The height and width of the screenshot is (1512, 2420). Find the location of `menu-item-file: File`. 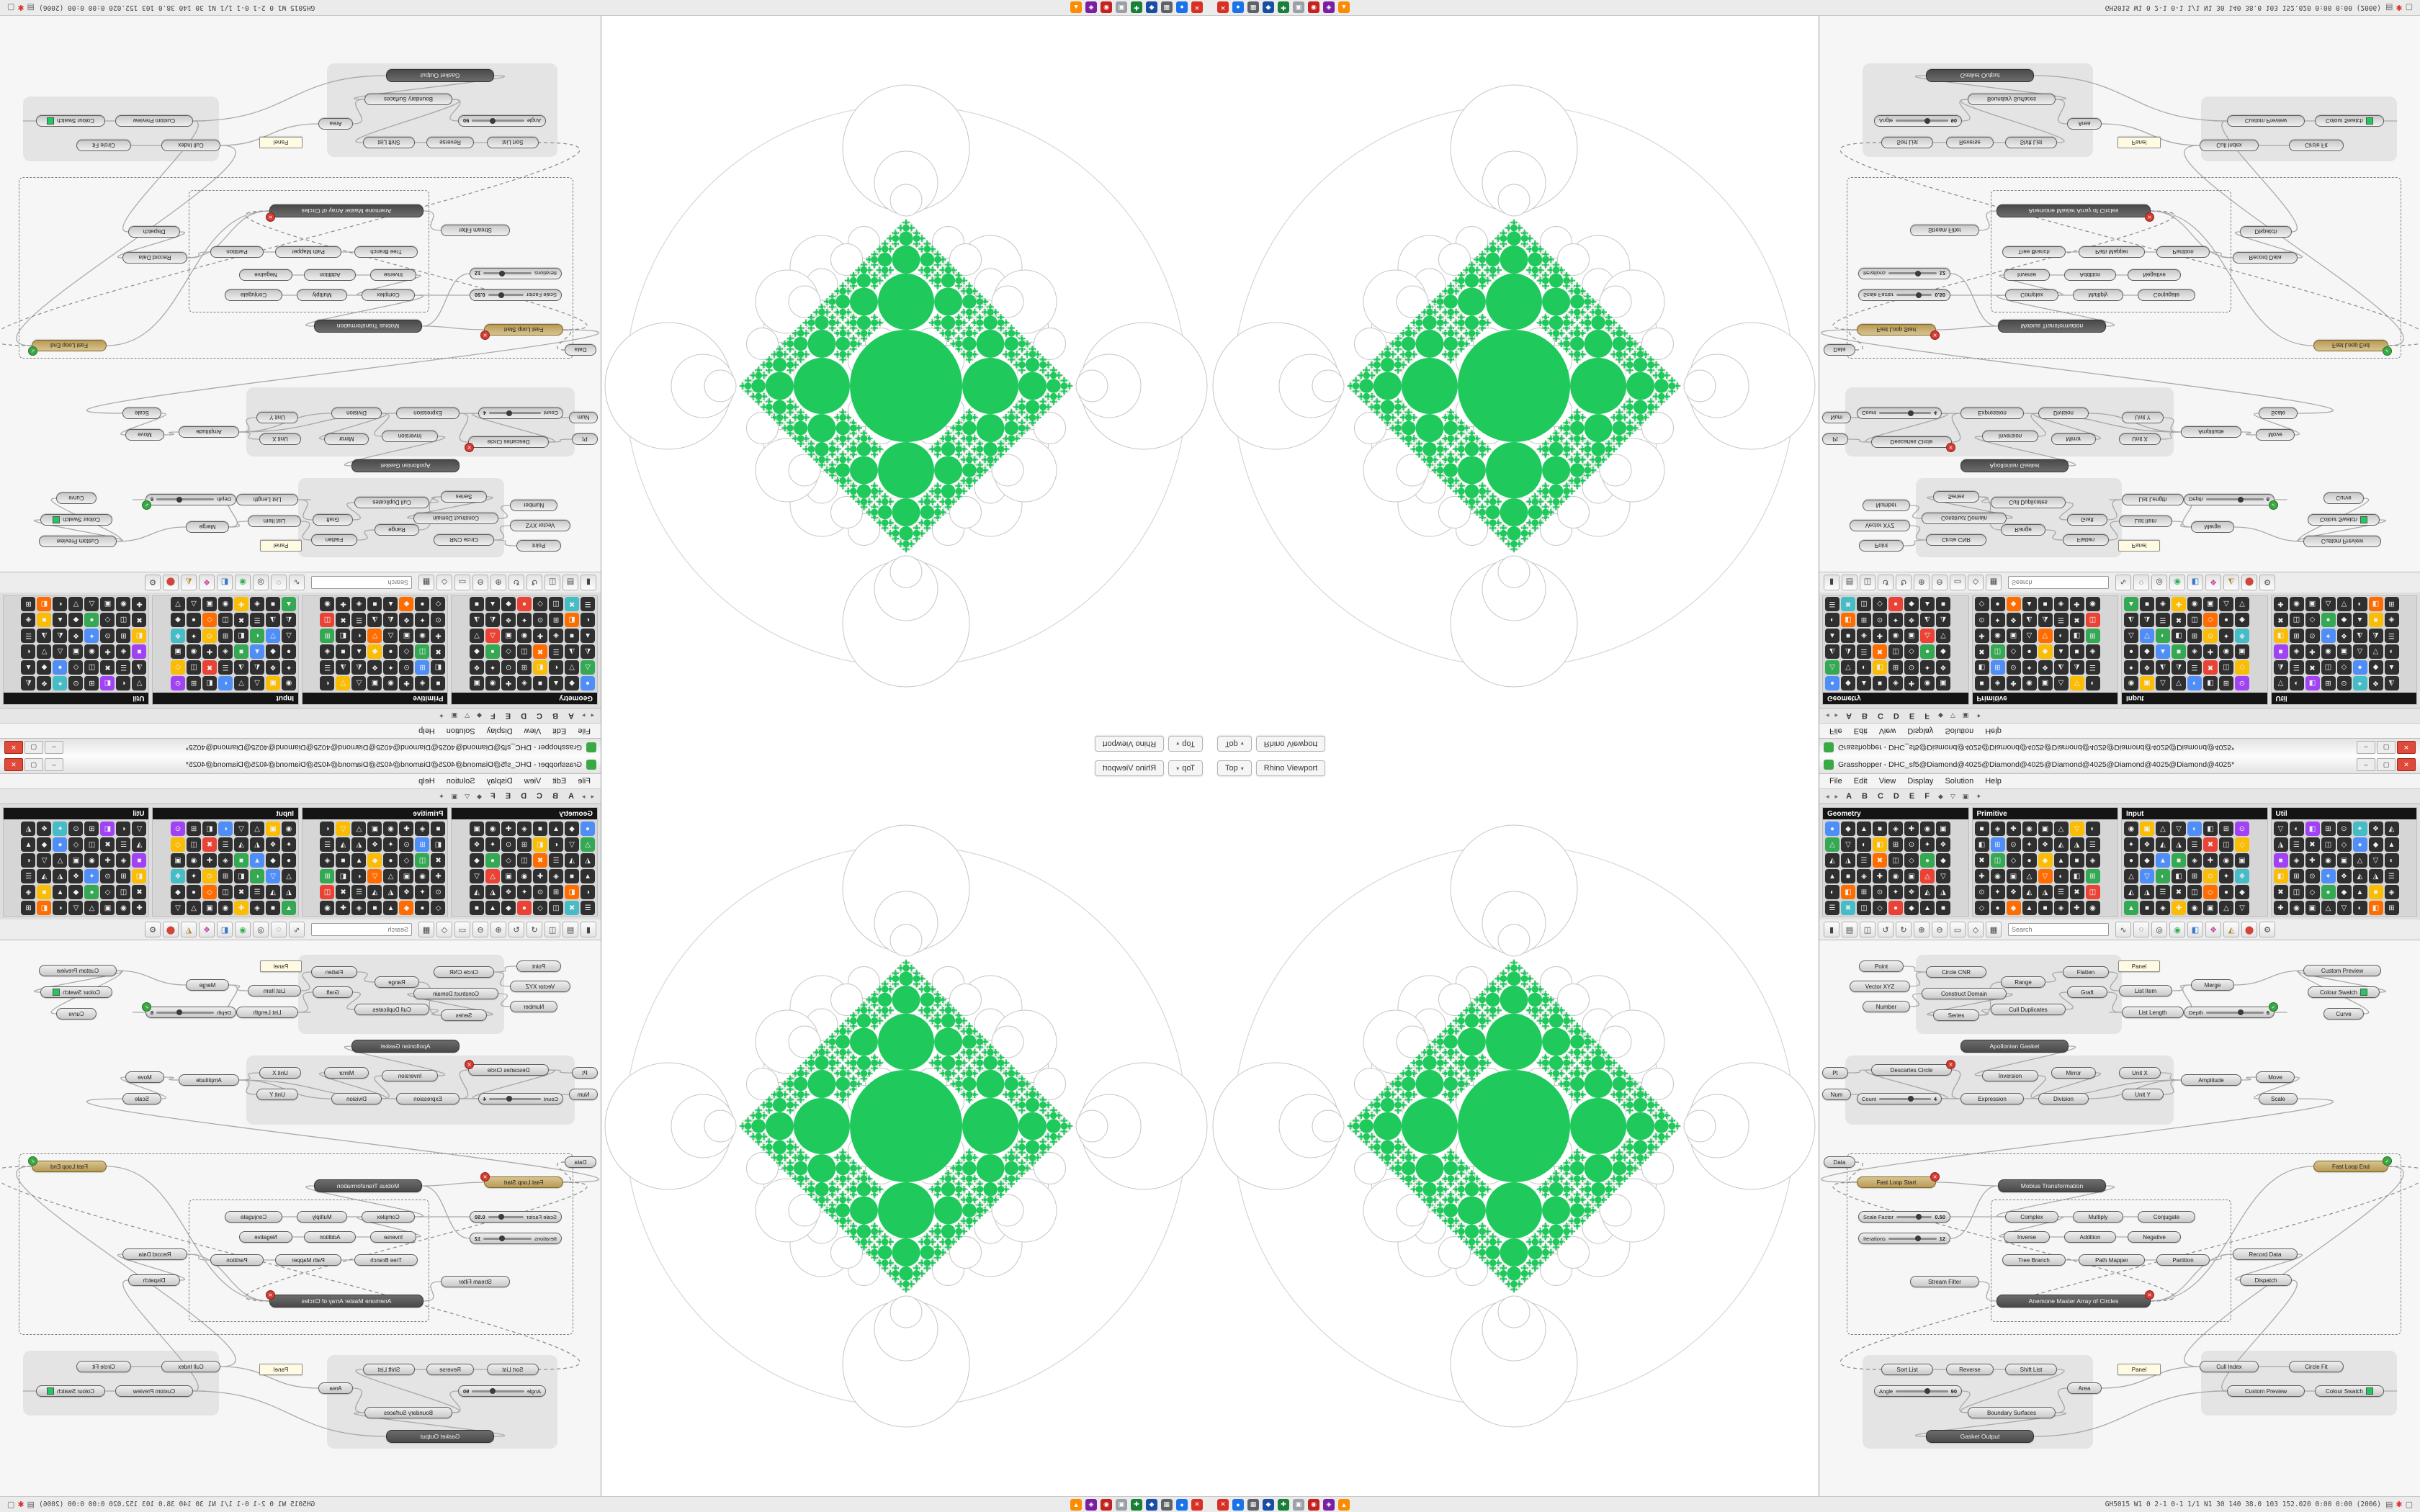

menu-item-file: File is located at coordinates (584, 781).